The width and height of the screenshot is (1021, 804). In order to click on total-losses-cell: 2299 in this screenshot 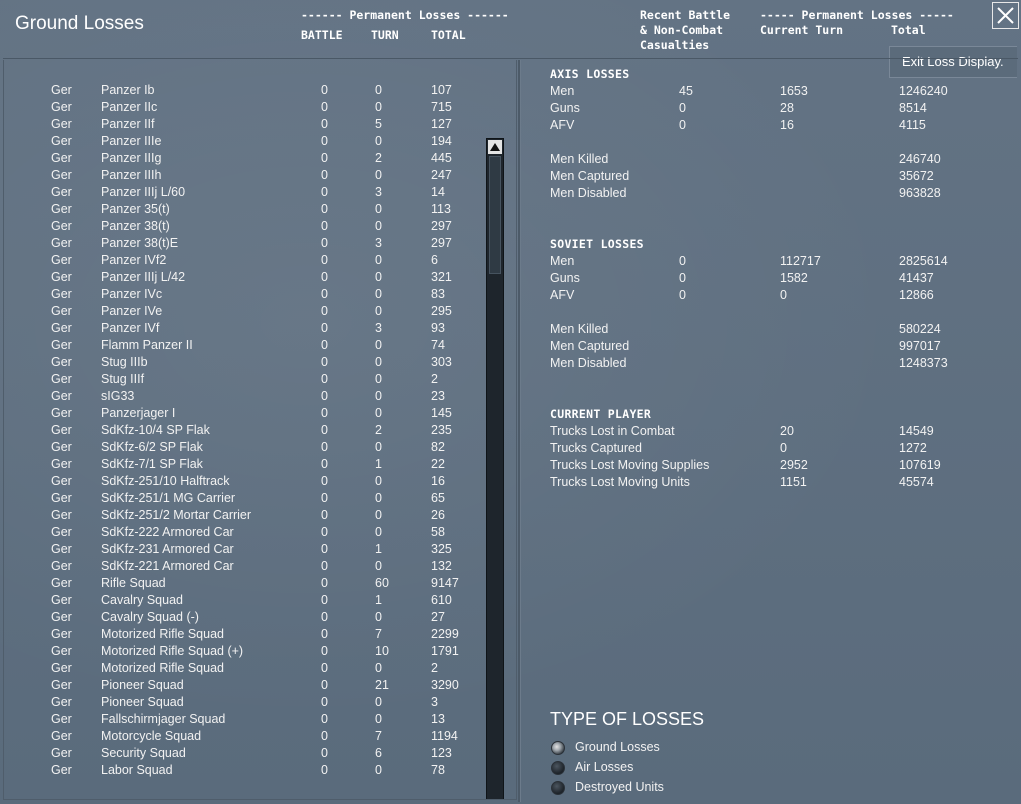, I will do `click(445, 634)`.